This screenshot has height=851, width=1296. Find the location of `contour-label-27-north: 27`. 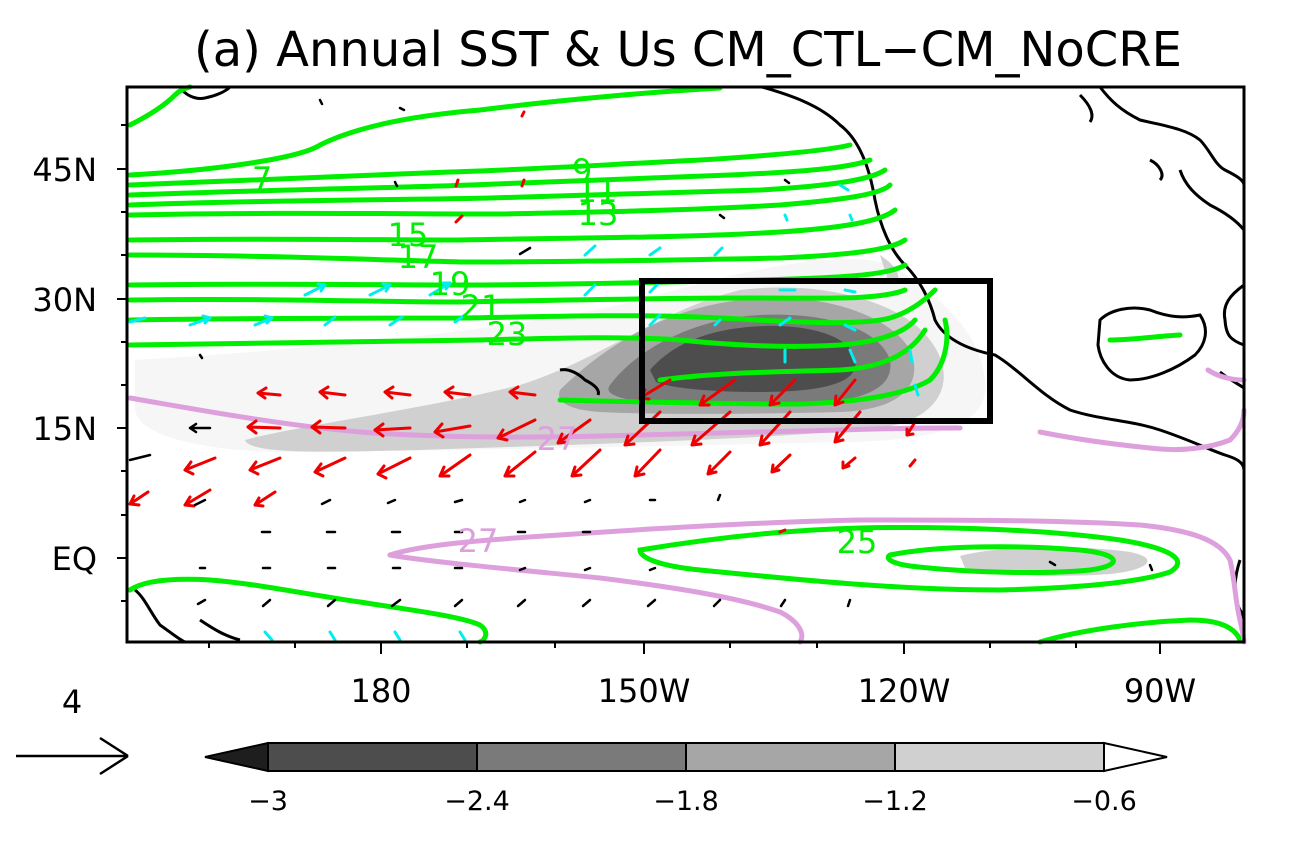

contour-label-27-north: 27 is located at coordinates (557, 439).